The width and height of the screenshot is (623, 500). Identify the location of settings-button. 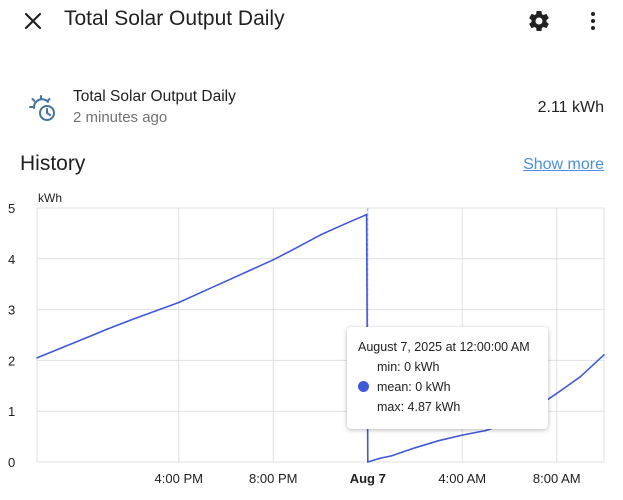
(539, 21).